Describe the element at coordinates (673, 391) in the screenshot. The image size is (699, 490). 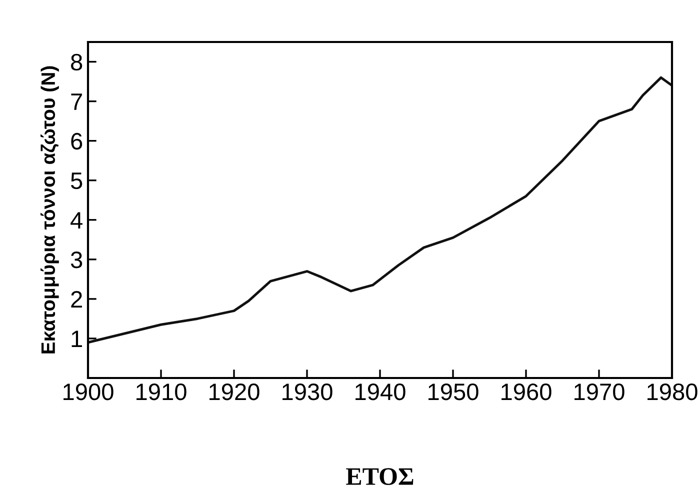
I see `x-tick-label: 1980` at that location.